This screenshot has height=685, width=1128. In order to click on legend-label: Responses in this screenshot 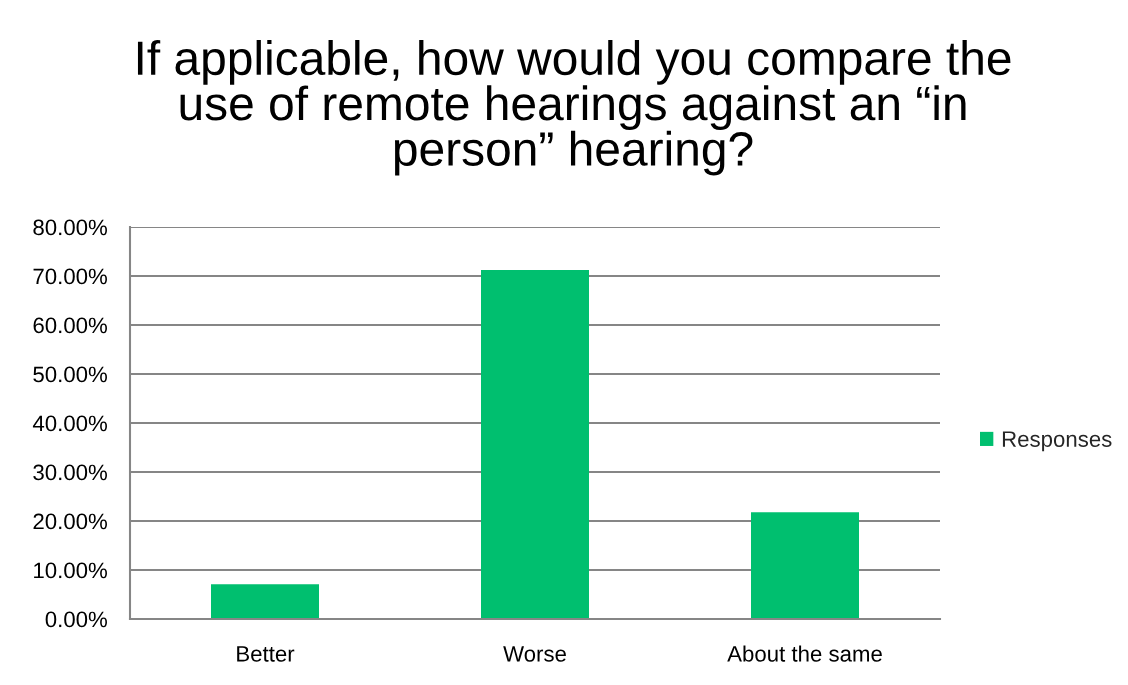, I will do `click(1057, 441)`.